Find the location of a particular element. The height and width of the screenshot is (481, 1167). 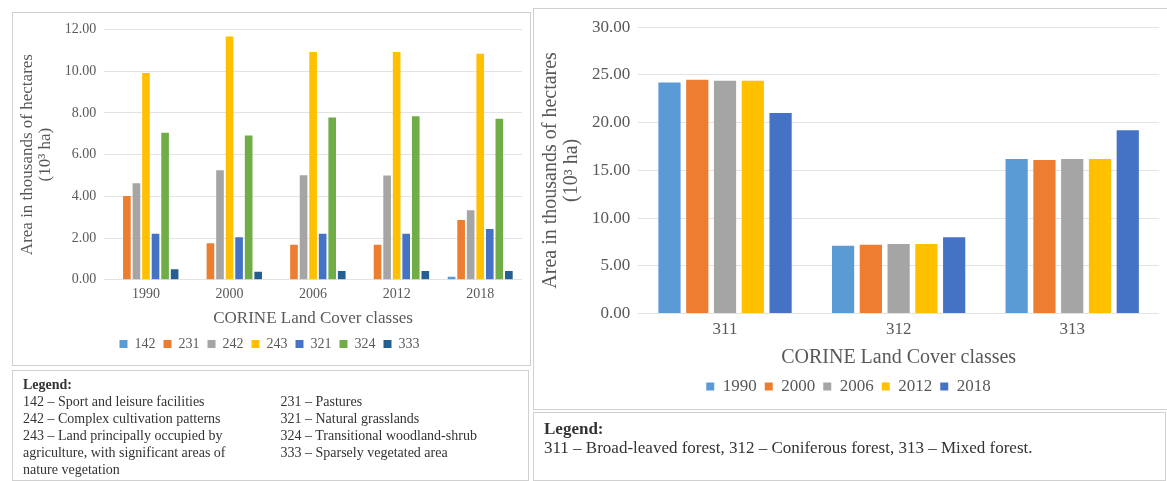

legend-label: 2006 is located at coordinates (856, 385).